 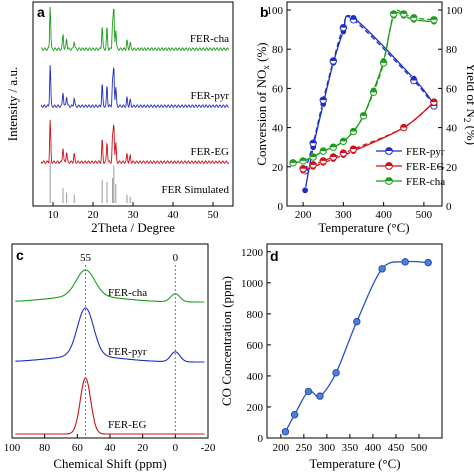 What do you see at coordinates (209, 39) in the screenshot?
I see `panel-a-label-FER-cha: FER-cha` at bounding box center [209, 39].